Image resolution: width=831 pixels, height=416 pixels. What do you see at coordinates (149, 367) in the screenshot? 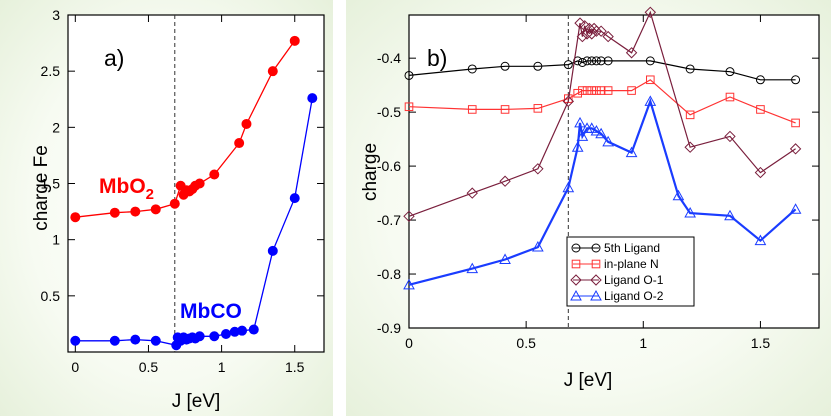
I see `x-tick-label: 0.5` at bounding box center [149, 367].